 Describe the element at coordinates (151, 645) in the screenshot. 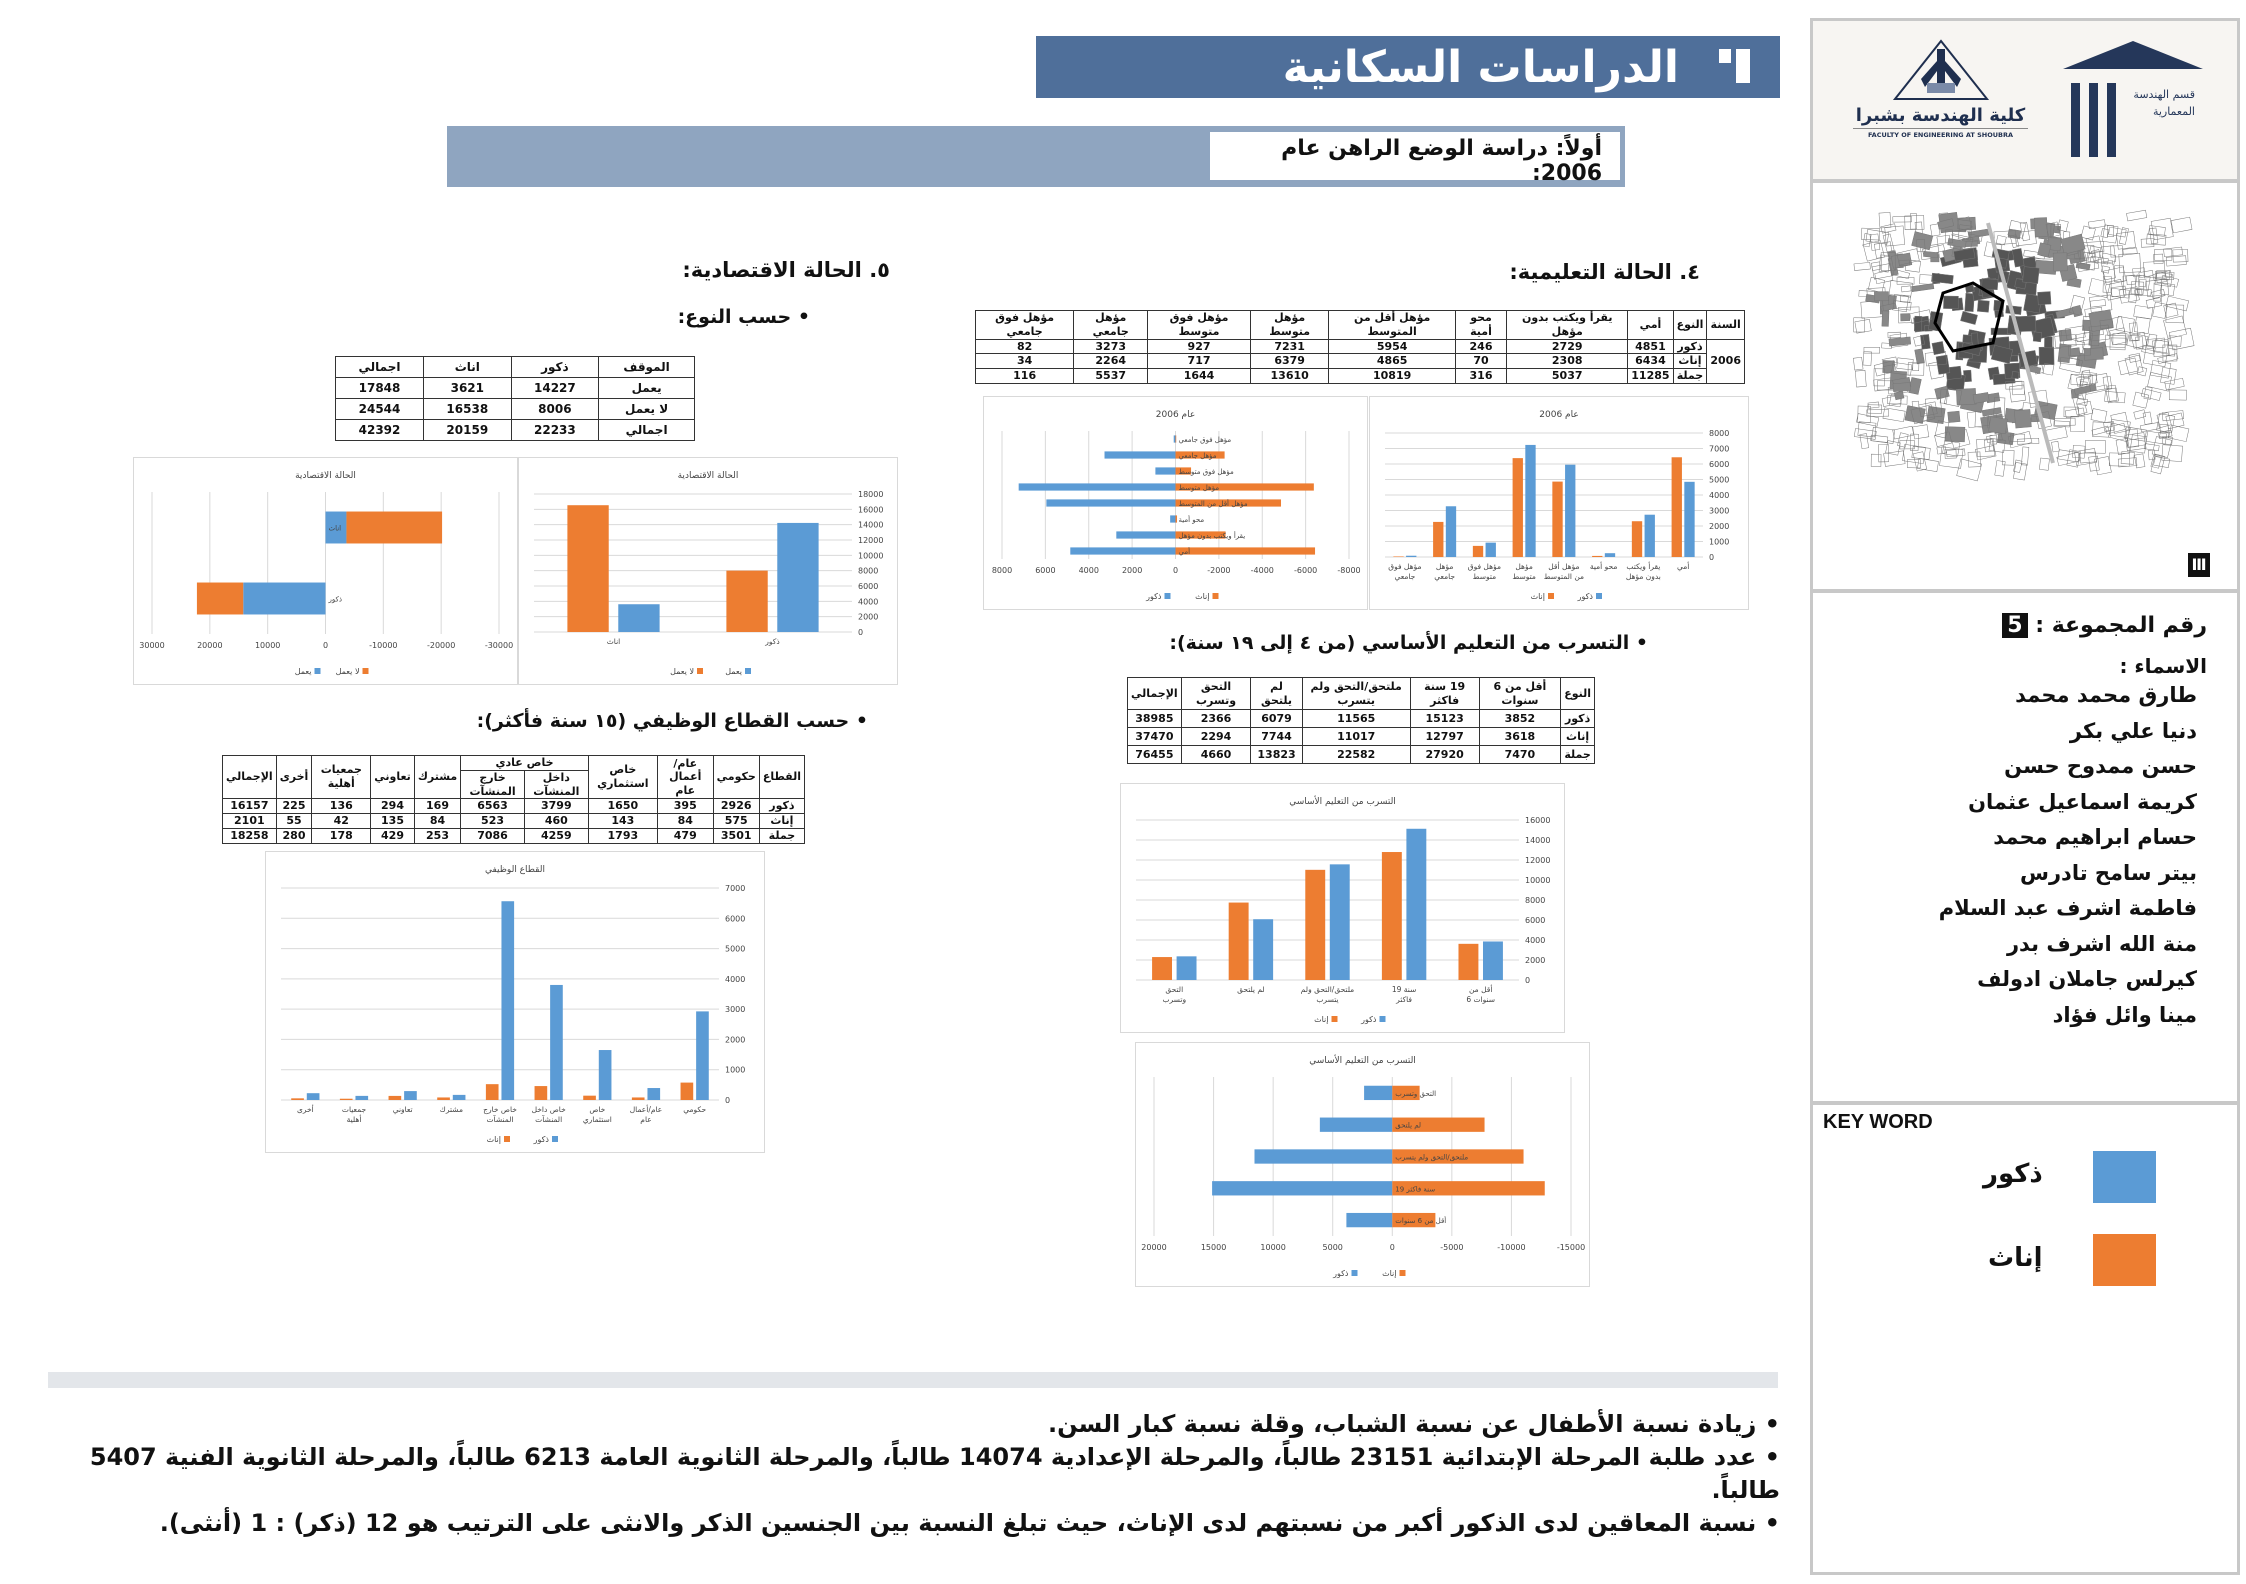

I see `x-tick-label: 30000` at that location.